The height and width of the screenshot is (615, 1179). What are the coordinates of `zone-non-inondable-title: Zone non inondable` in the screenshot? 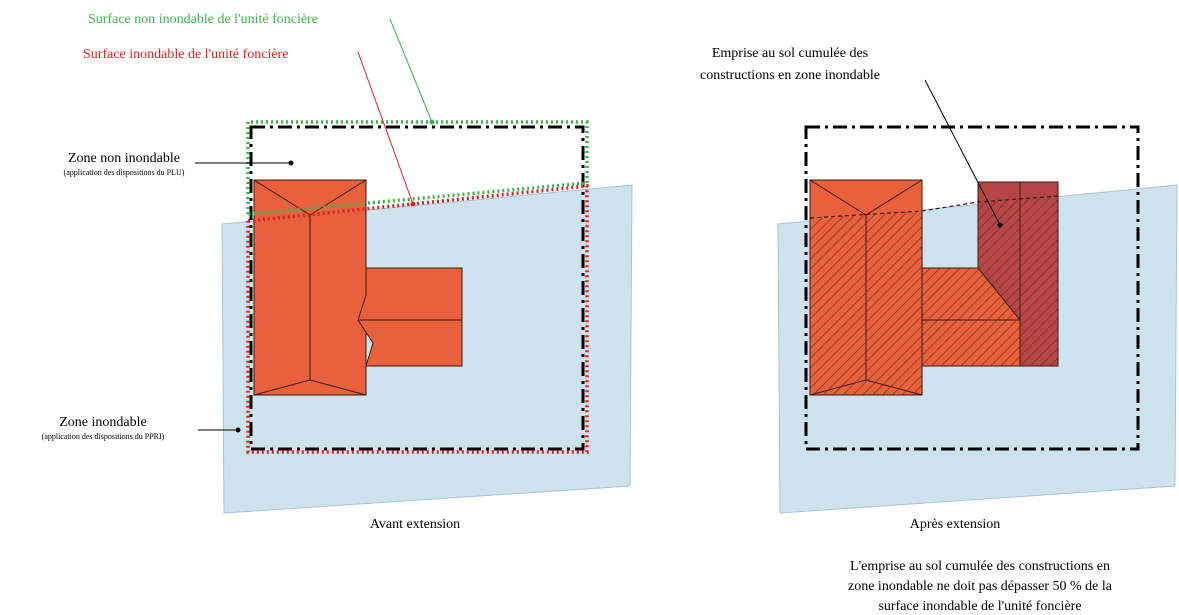 It's located at (124, 158).